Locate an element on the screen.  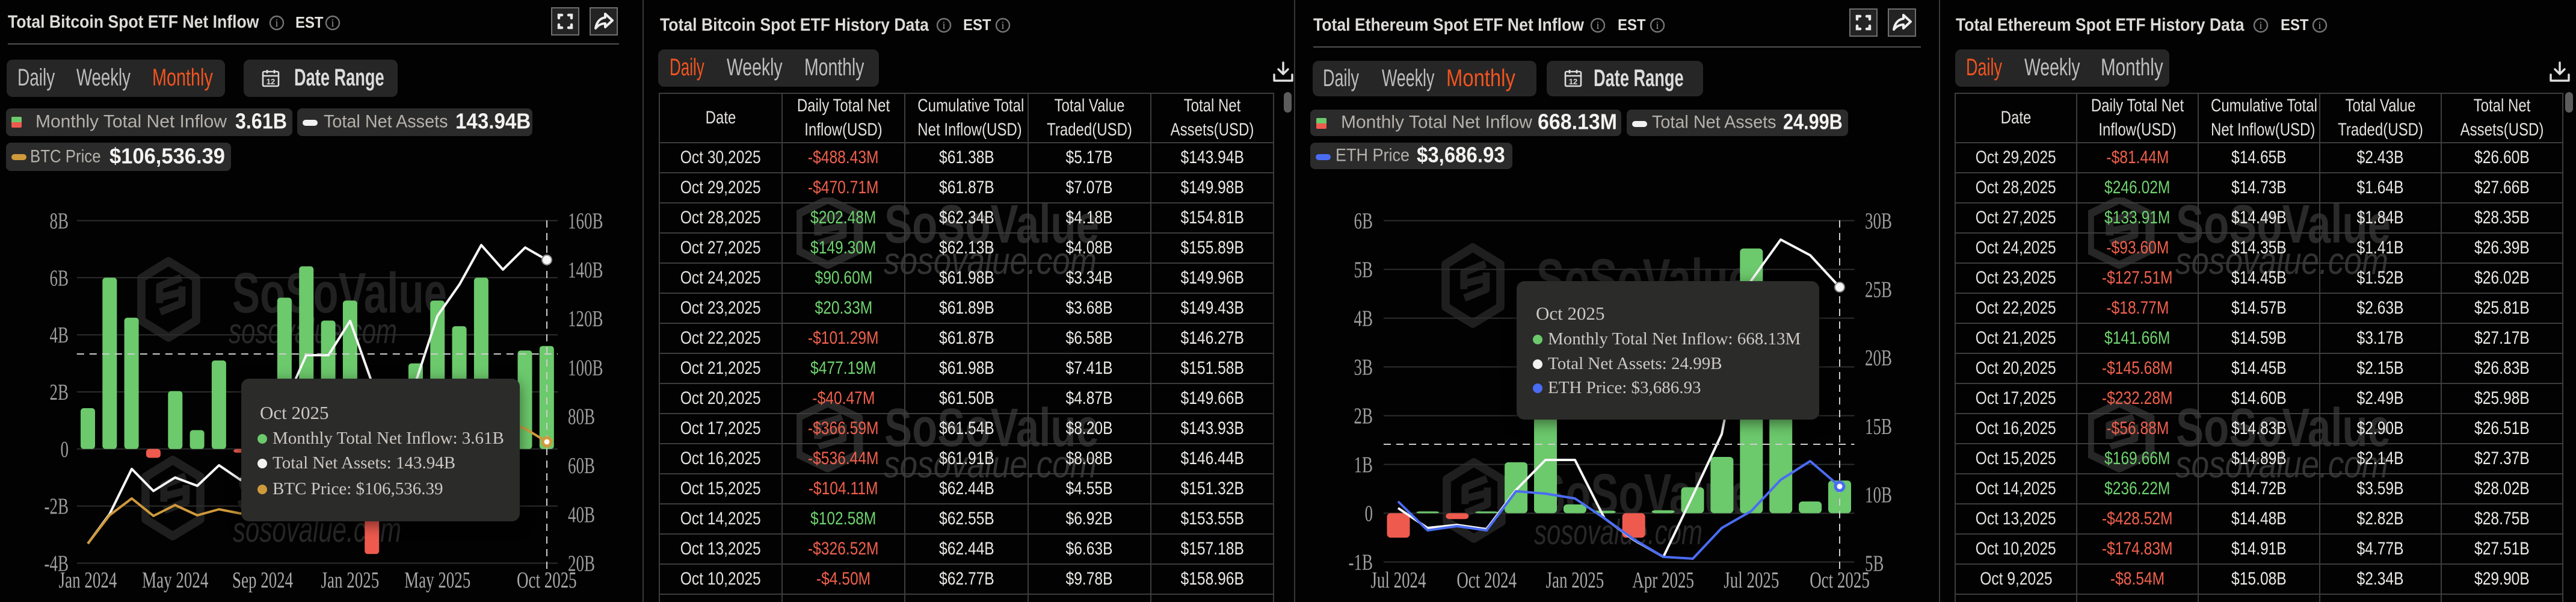
svg-text: 25B is located at coordinates (1878, 289).